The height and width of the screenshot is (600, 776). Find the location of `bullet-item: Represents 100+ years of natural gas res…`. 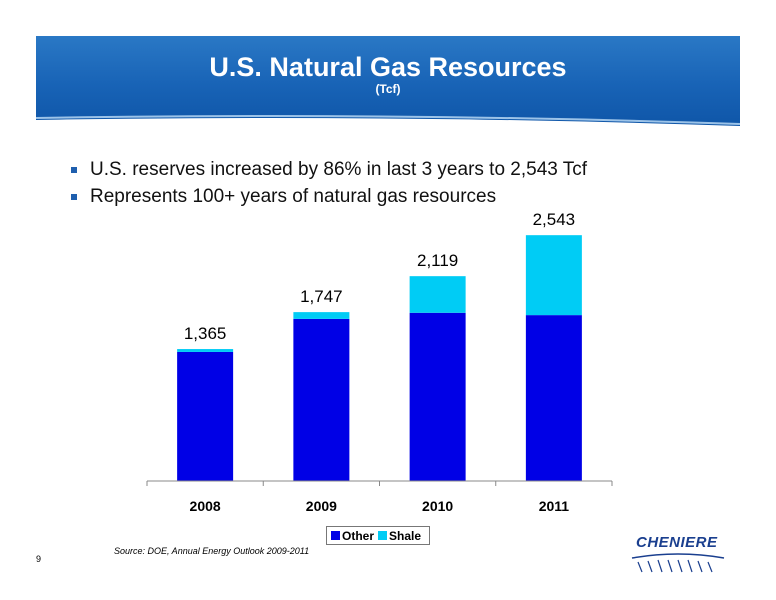

bullet-item: Represents 100+ years of natural gas res… is located at coordinates (327, 196).